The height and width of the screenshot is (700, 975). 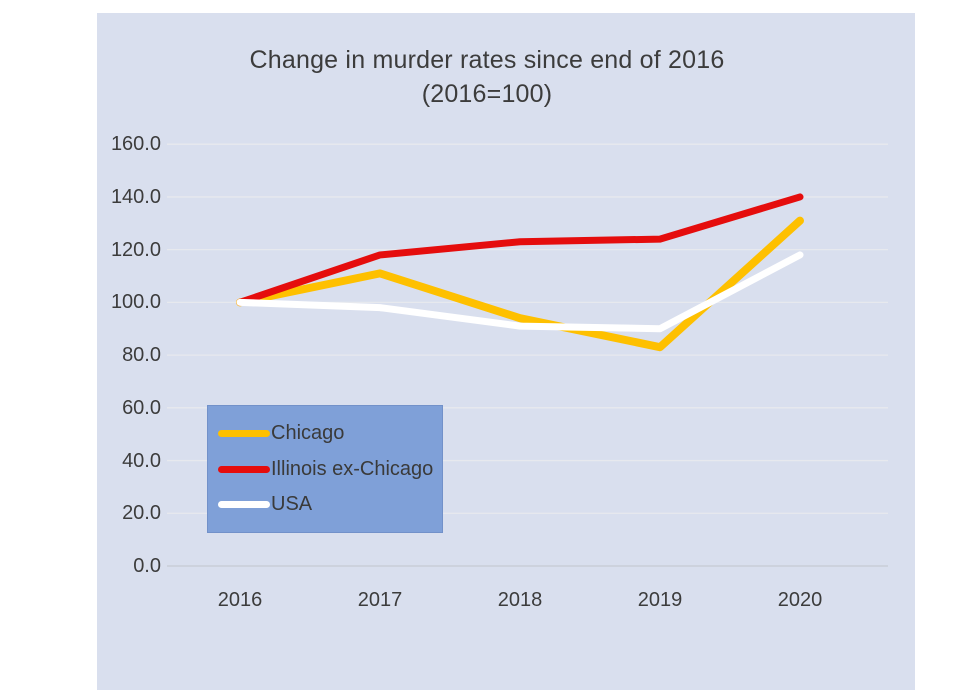 I want to click on chart-title-line1: Change in murder rates since end of 2016, so click(x=487, y=60).